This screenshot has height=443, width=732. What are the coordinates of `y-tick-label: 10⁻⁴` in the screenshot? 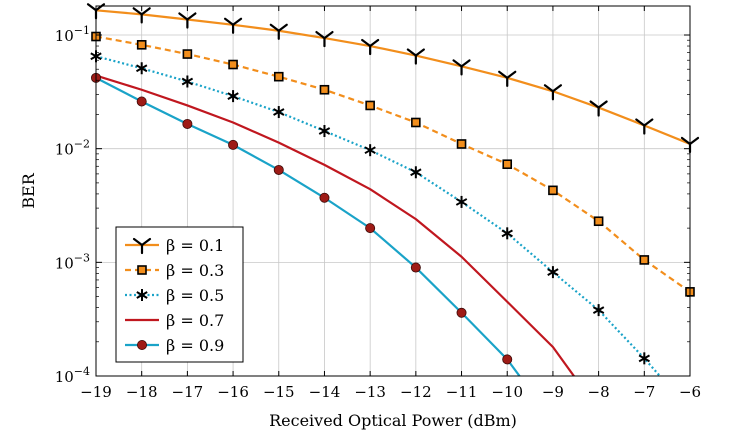 It's located at (72, 375).